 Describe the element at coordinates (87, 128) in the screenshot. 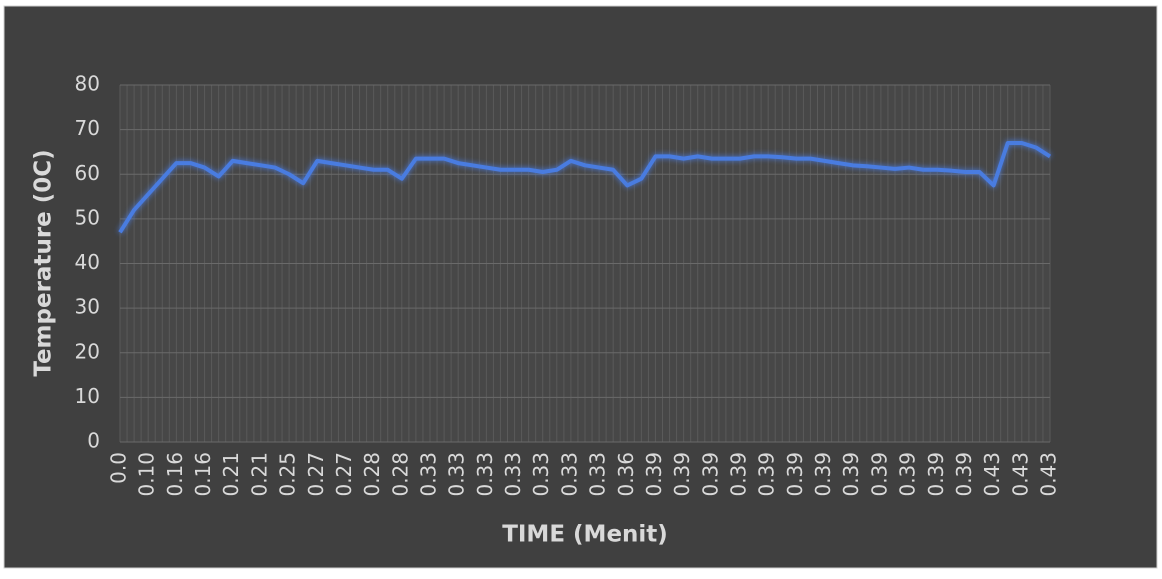

I see `y-tick-label: 70` at that location.